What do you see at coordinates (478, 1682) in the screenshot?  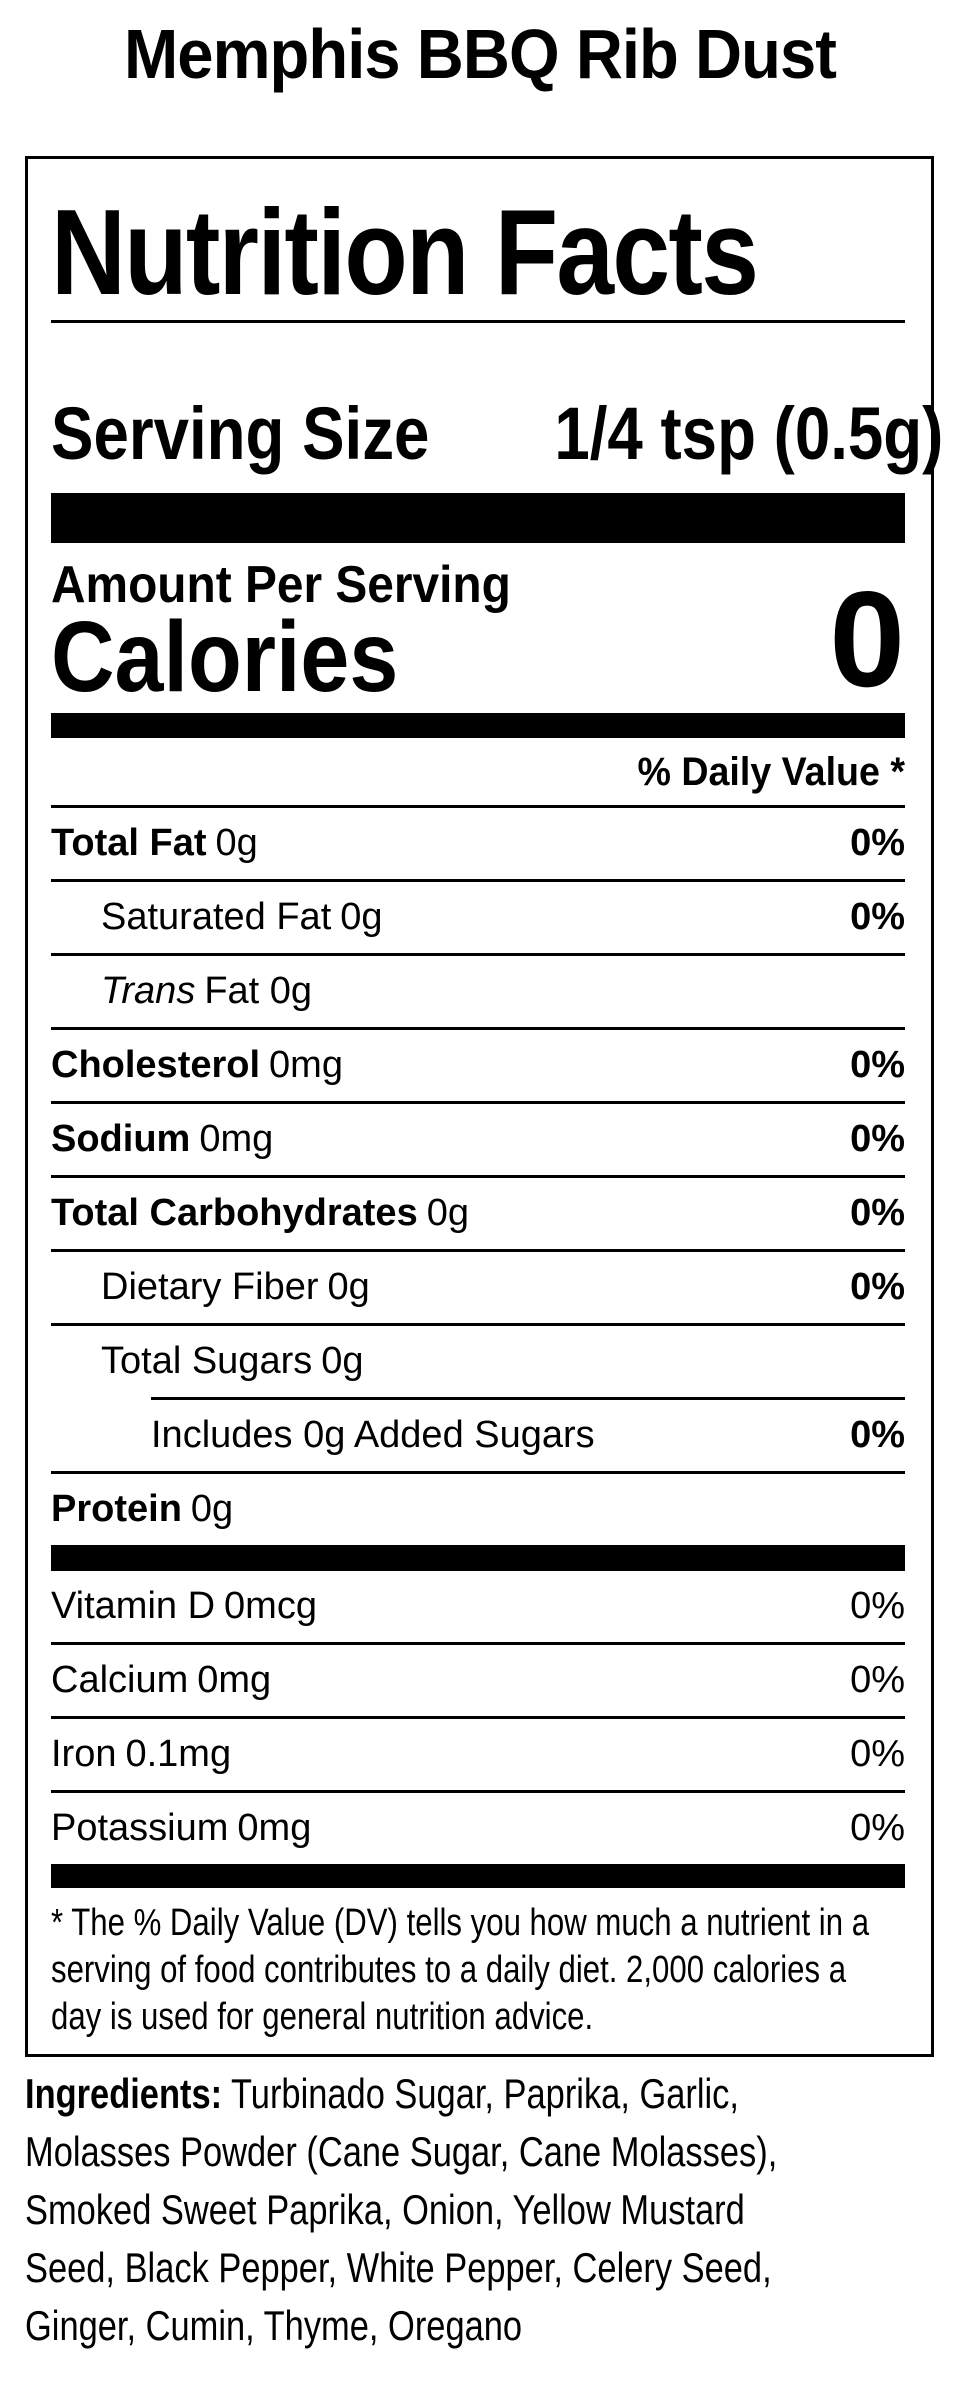 I see `vitamin-row-calcium: Calcium 0mg 0%` at bounding box center [478, 1682].